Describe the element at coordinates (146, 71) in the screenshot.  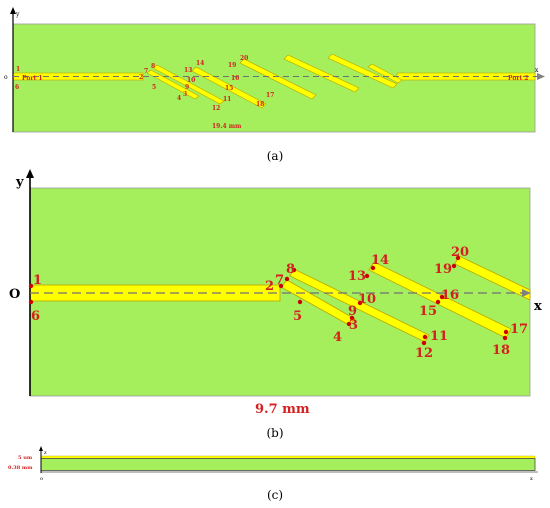
I see `panel-a-point-label: 7` at that location.